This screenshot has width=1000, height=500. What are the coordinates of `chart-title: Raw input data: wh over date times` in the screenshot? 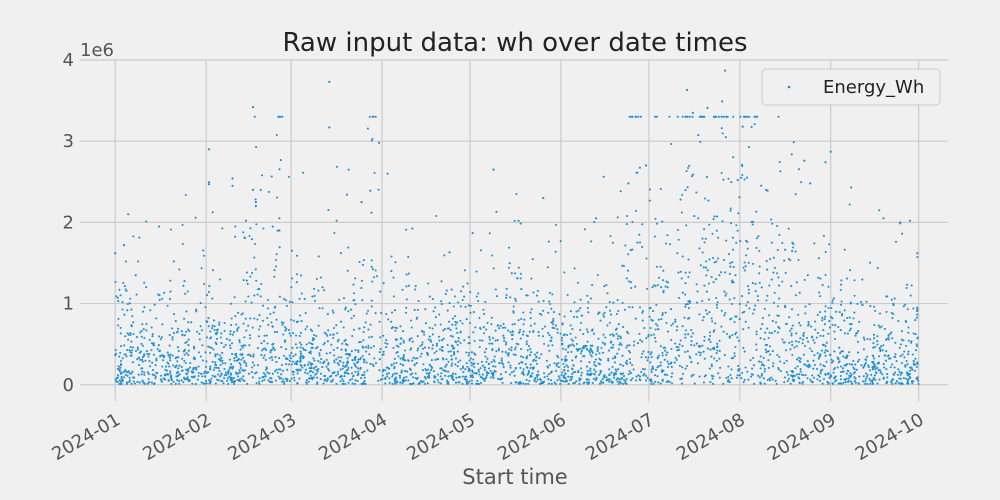 It's located at (514, 43).